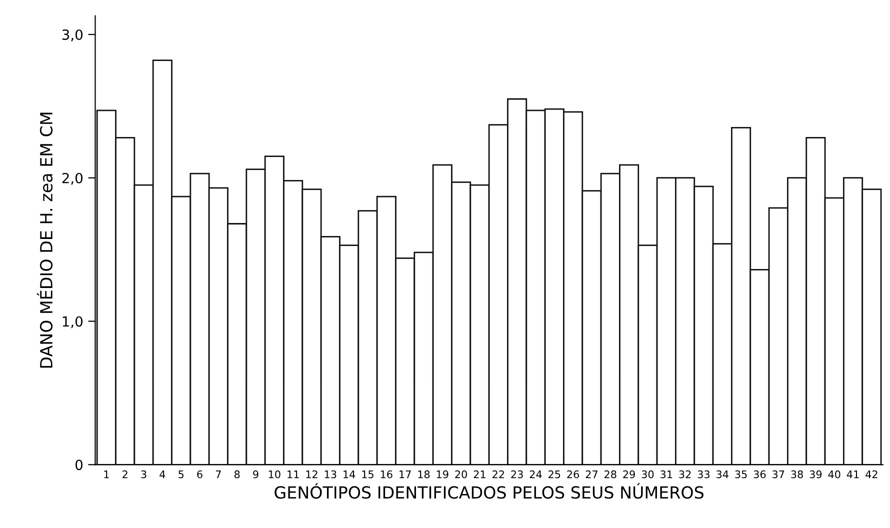  What do you see at coordinates (199, 474) in the screenshot?
I see `x-tick-label: 6` at bounding box center [199, 474].